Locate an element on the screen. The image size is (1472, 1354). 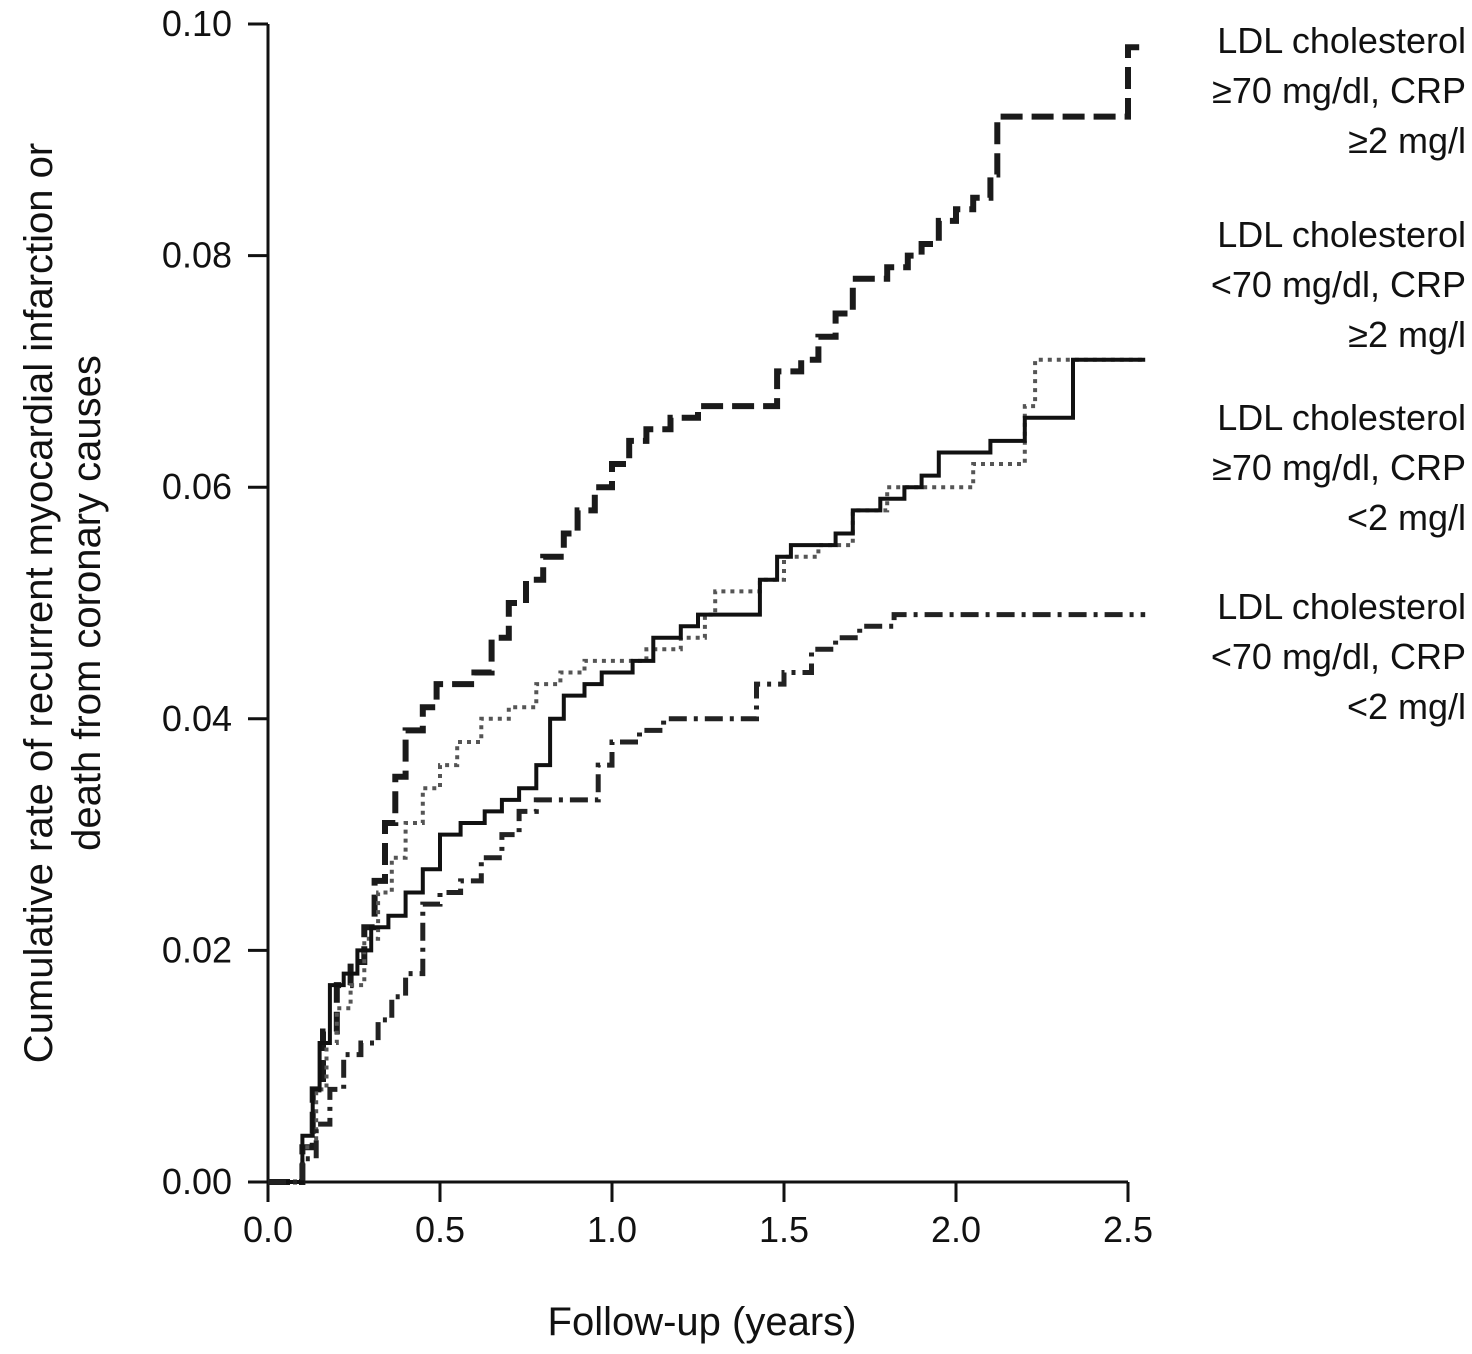
y-tick-label: 0.06 is located at coordinates (197, 486).